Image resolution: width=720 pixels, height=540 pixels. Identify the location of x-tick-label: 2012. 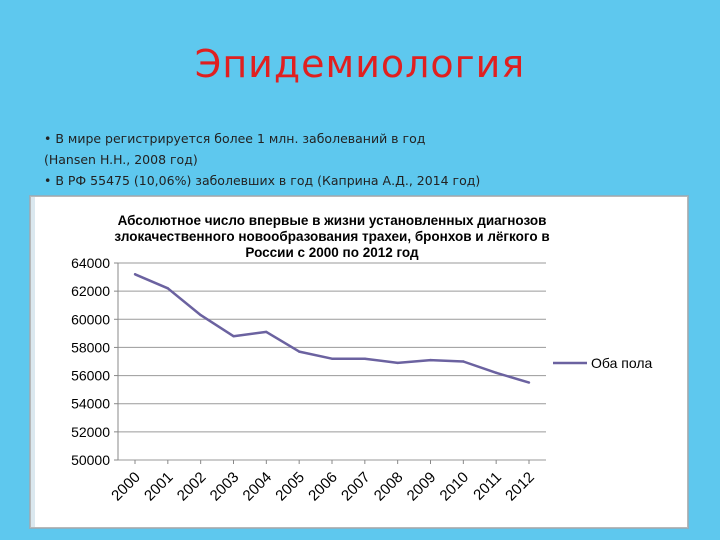
(520, 487).